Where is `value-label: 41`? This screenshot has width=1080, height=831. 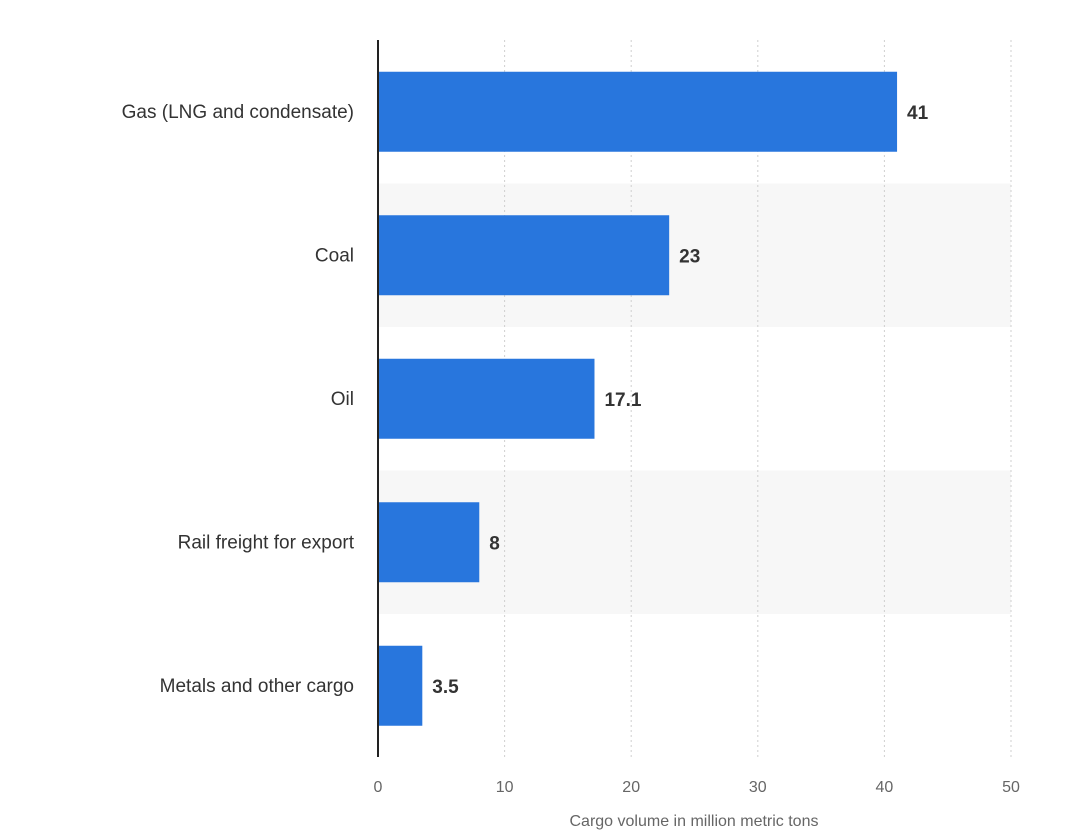
value-label: 41 is located at coordinates (918, 113).